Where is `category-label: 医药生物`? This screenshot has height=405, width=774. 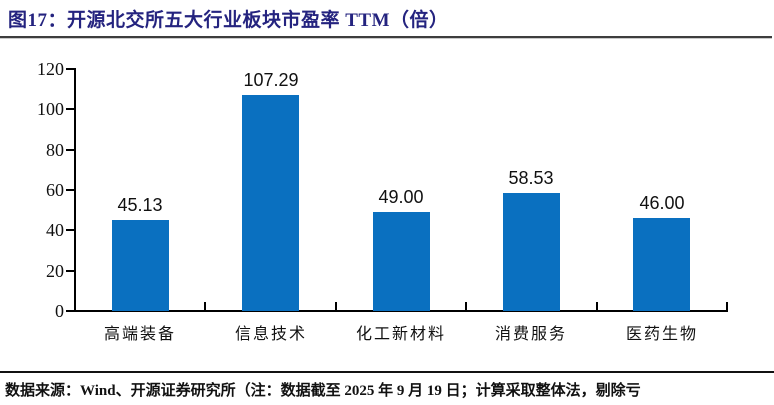
category-label: 医药生物 is located at coordinates (661, 334).